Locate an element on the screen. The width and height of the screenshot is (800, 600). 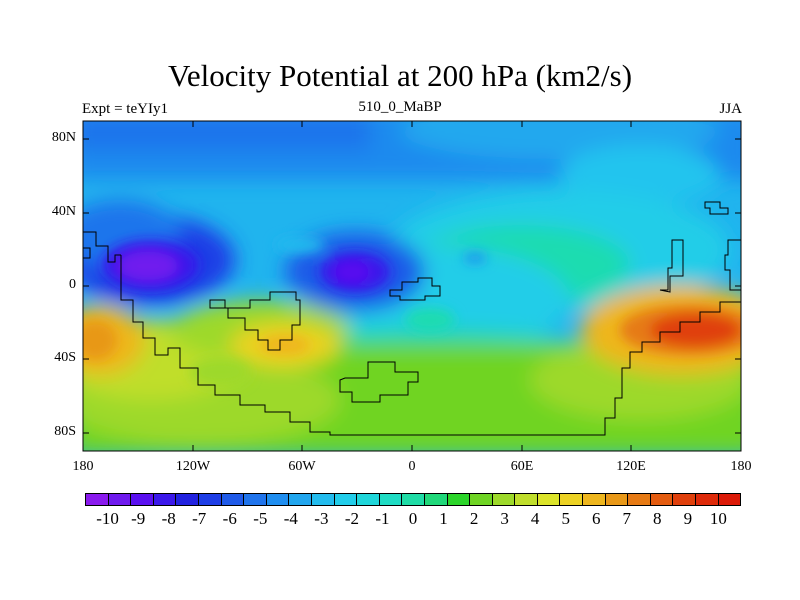
colorbar-label: -10 is located at coordinates (107, 518).